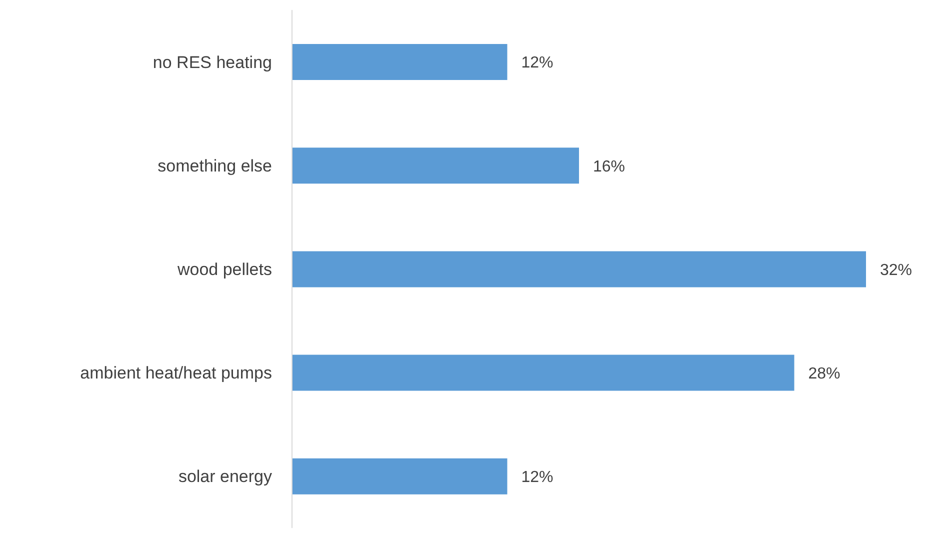 The image size is (932, 534). Describe the element at coordinates (212, 62) in the screenshot. I see `y-tick-label: no RES heating` at that location.